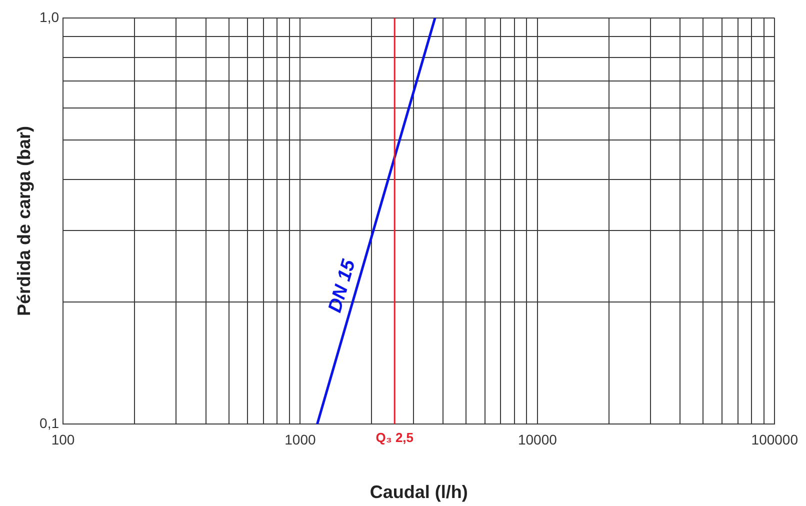 This screenshot has height=506, width=806. I want to click on y-tick-label: 1,0, so click(50, 16).